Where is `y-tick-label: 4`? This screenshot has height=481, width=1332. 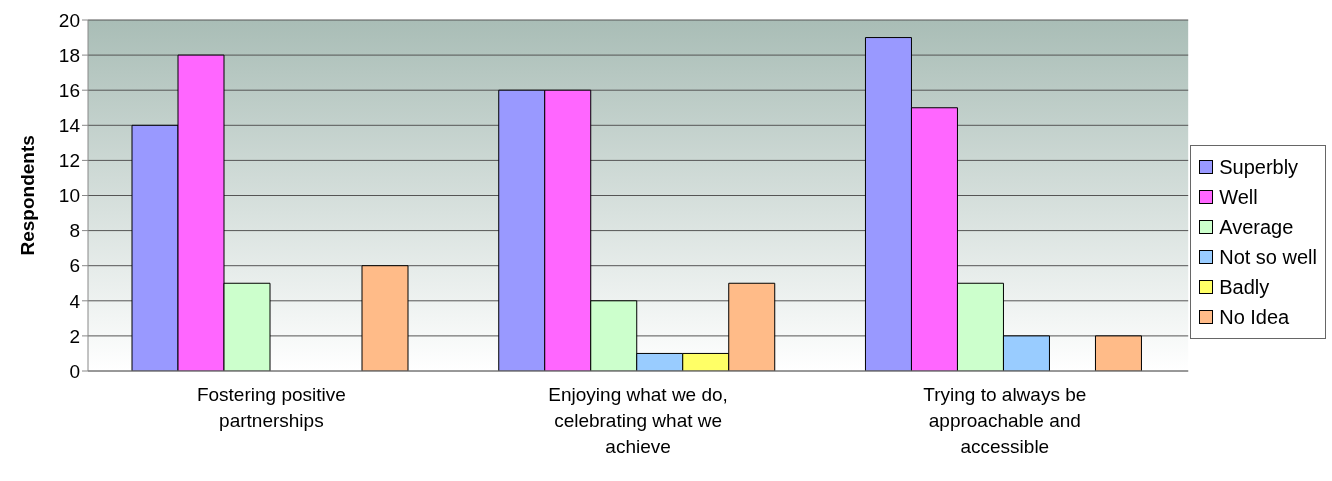 y-tick-label: 4 is located at coordinates (75, 301).